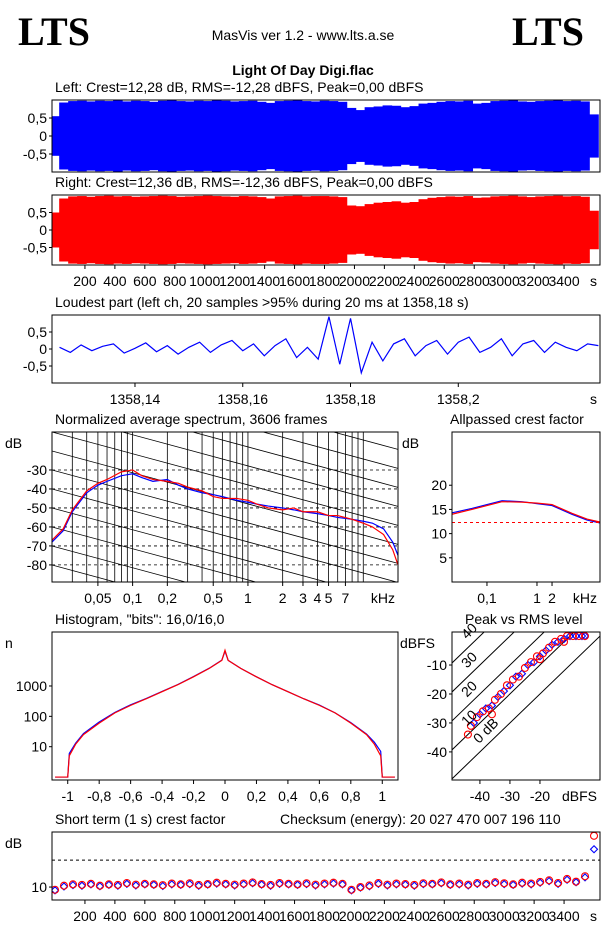 This screenshot has width=606, height=946. What do you see at coordinates (68, 796) in the screenshot?
I see `x-tick-label: -1` at bounding box center [68, 796].